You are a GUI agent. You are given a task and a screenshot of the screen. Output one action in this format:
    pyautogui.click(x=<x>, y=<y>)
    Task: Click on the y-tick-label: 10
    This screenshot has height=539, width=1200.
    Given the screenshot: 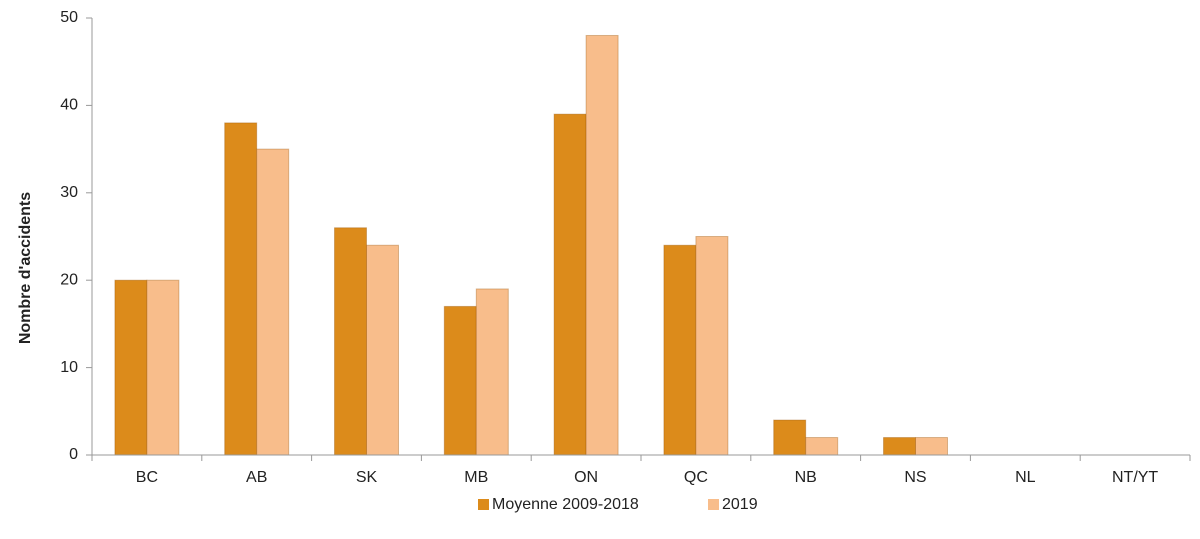 What is the action you would take?
    pyautogui.click(x=69, y=367)
    